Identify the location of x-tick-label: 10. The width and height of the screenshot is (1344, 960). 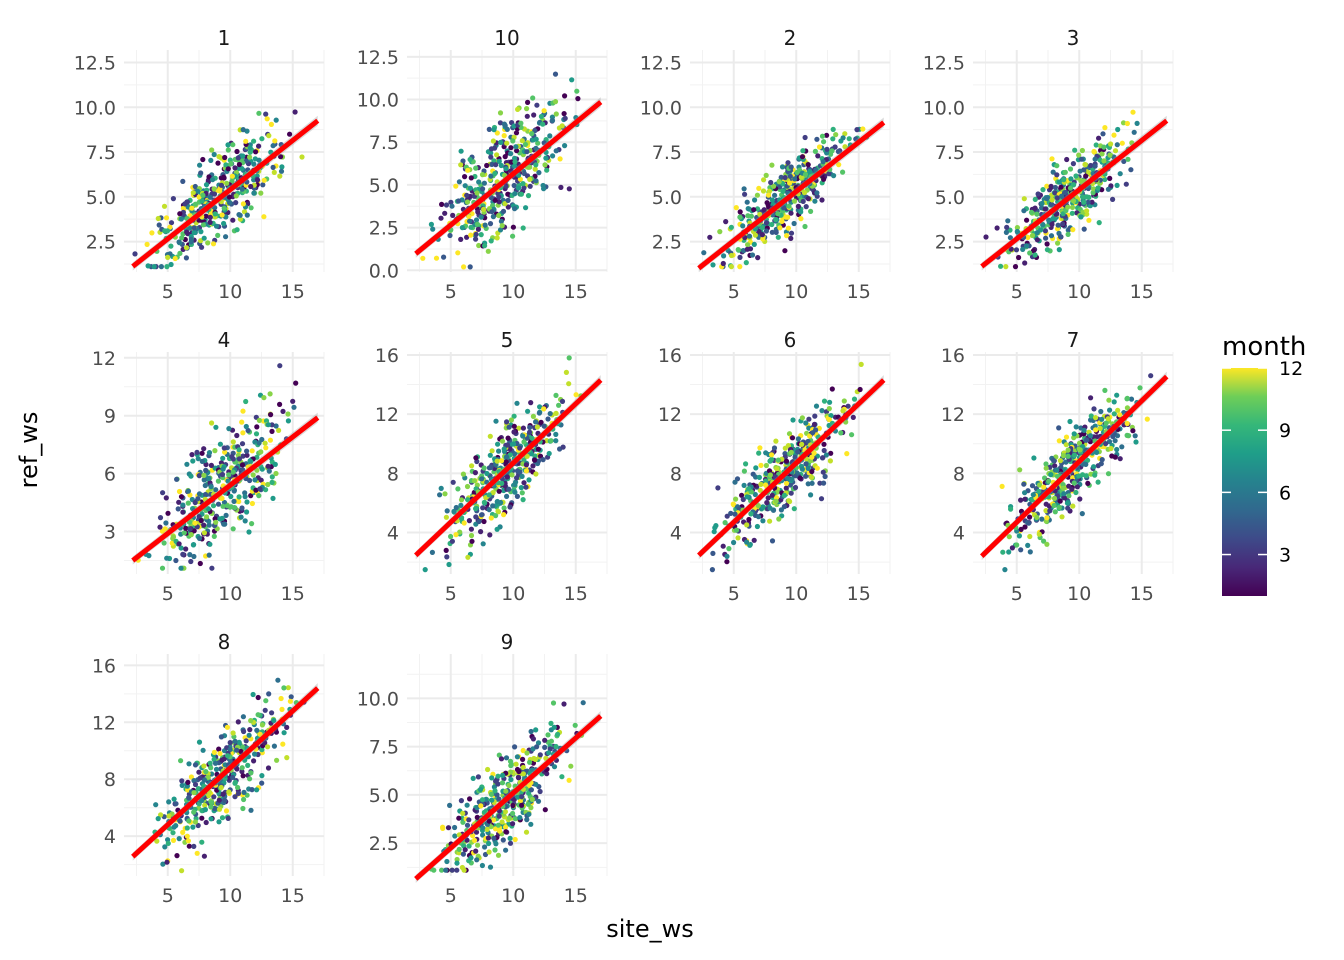
(796, 292).